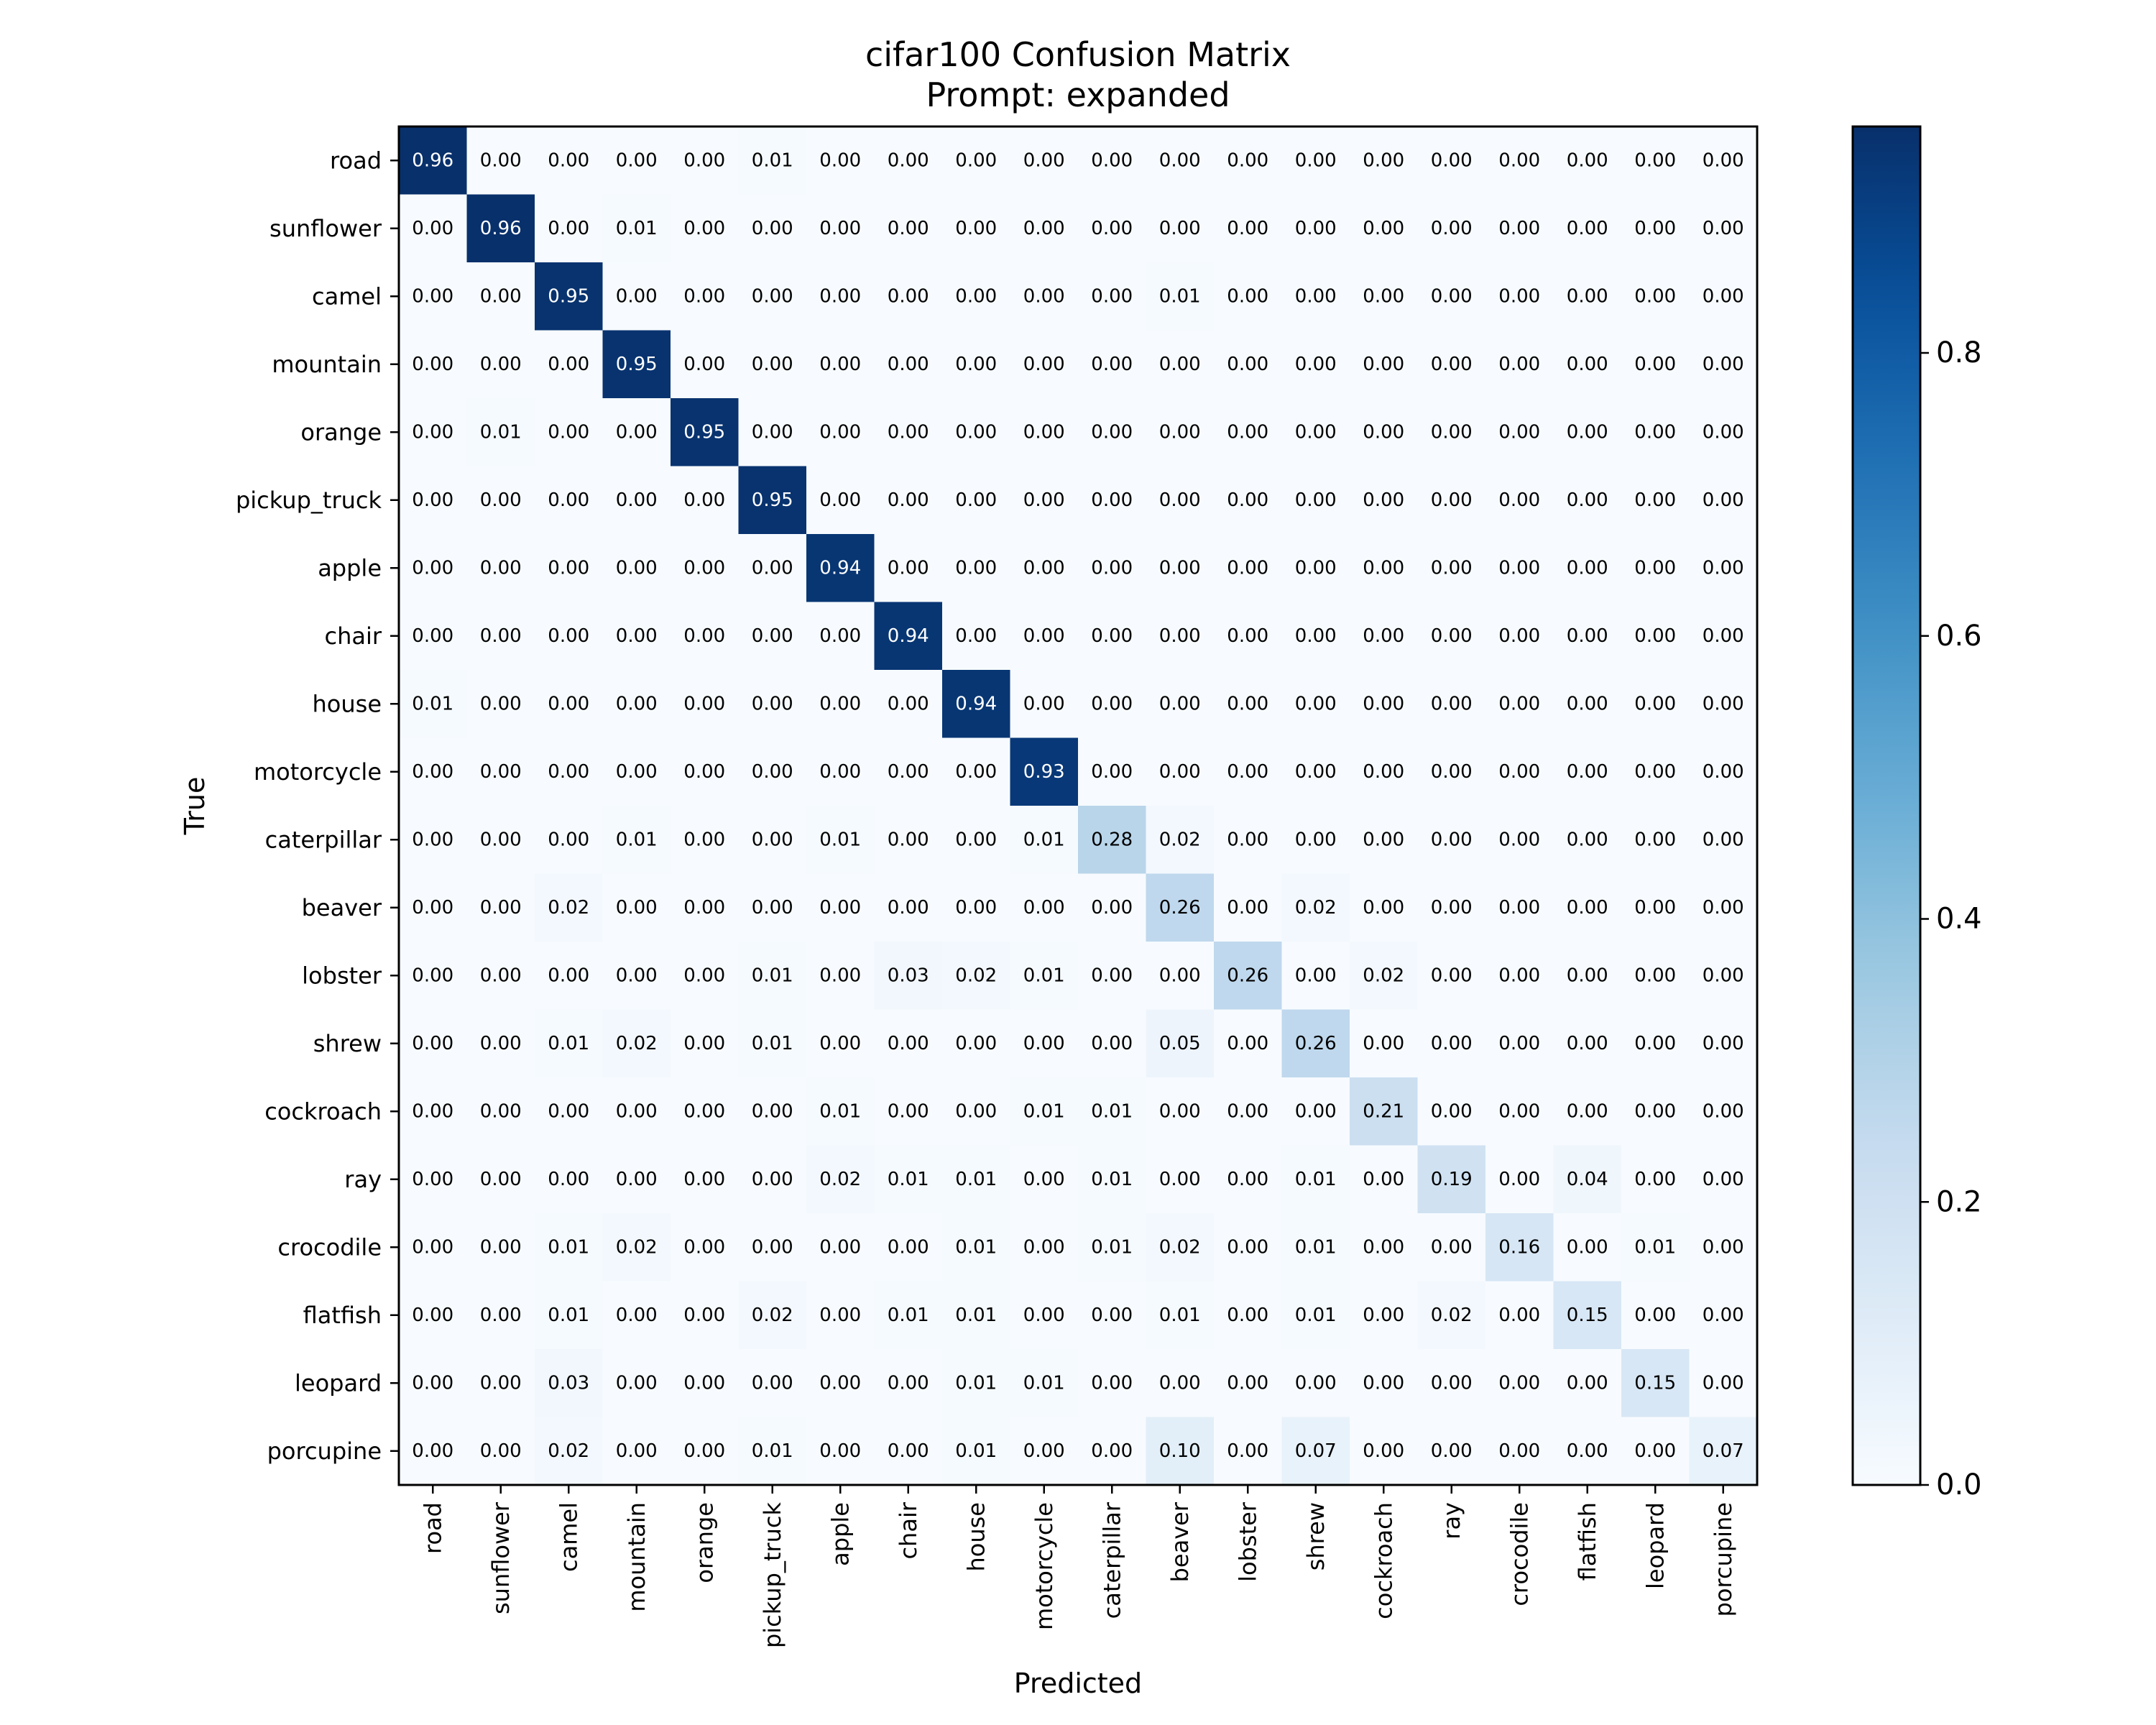  Describe the element at coordinates (1587, 704) in the screenshot. I see `cell-house-flatfish` at that location.